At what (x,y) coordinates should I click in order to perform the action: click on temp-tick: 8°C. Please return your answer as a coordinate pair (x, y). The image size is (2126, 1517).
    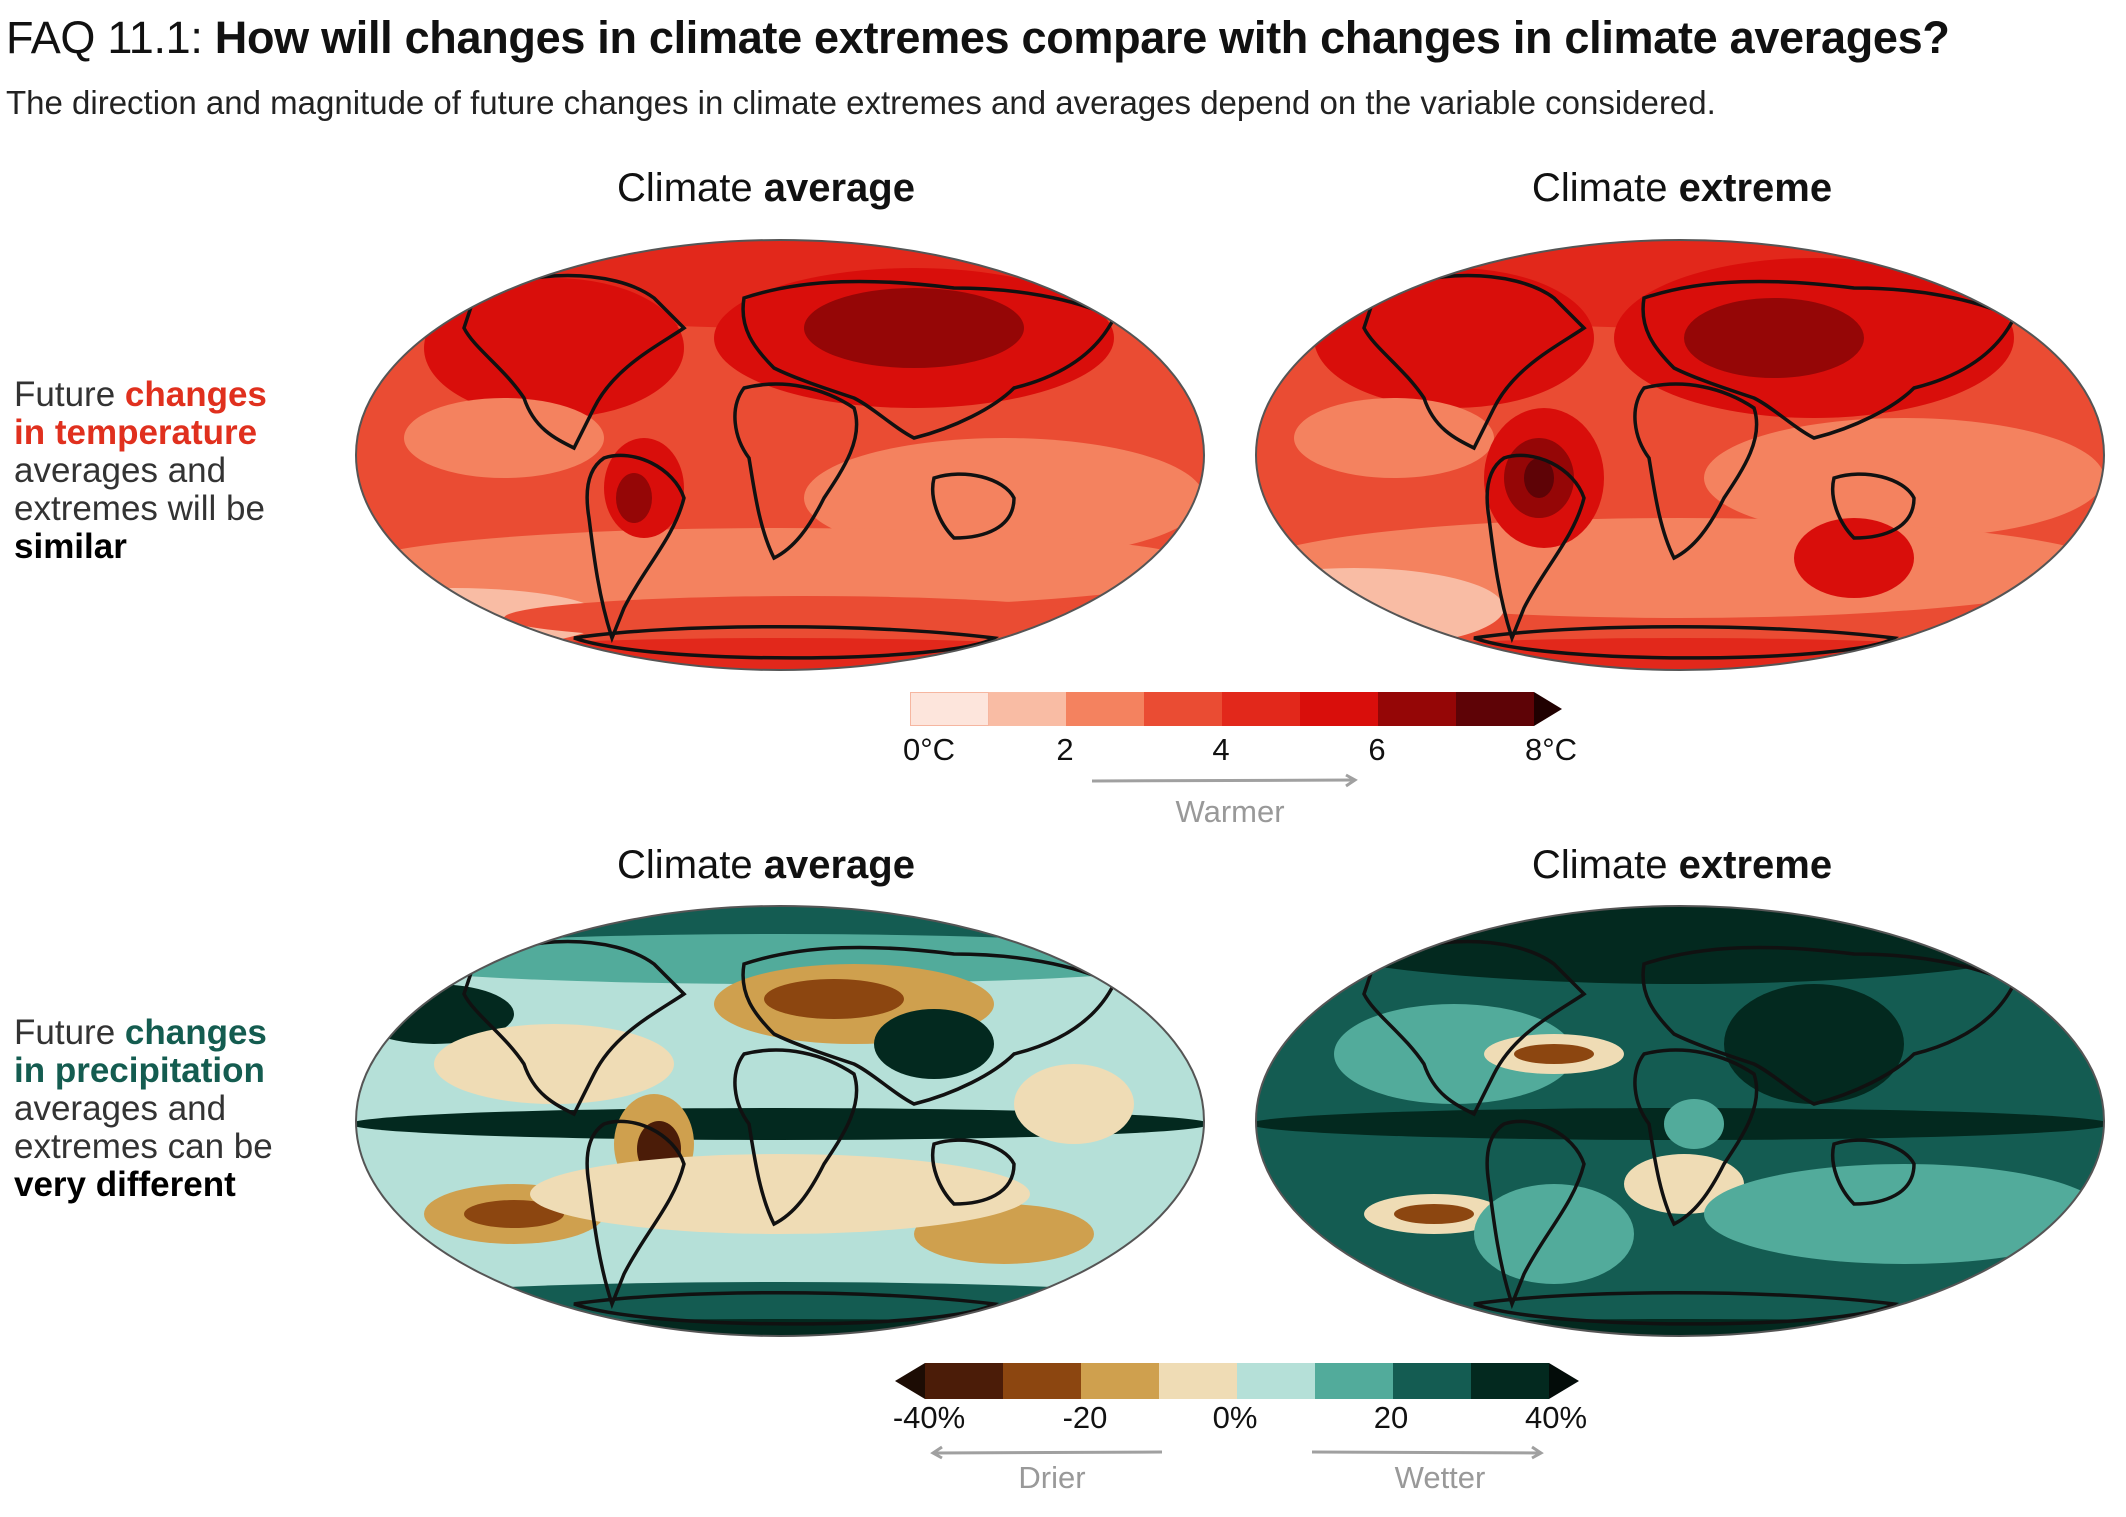
    Looking at the image, I should click on (1551, 749).